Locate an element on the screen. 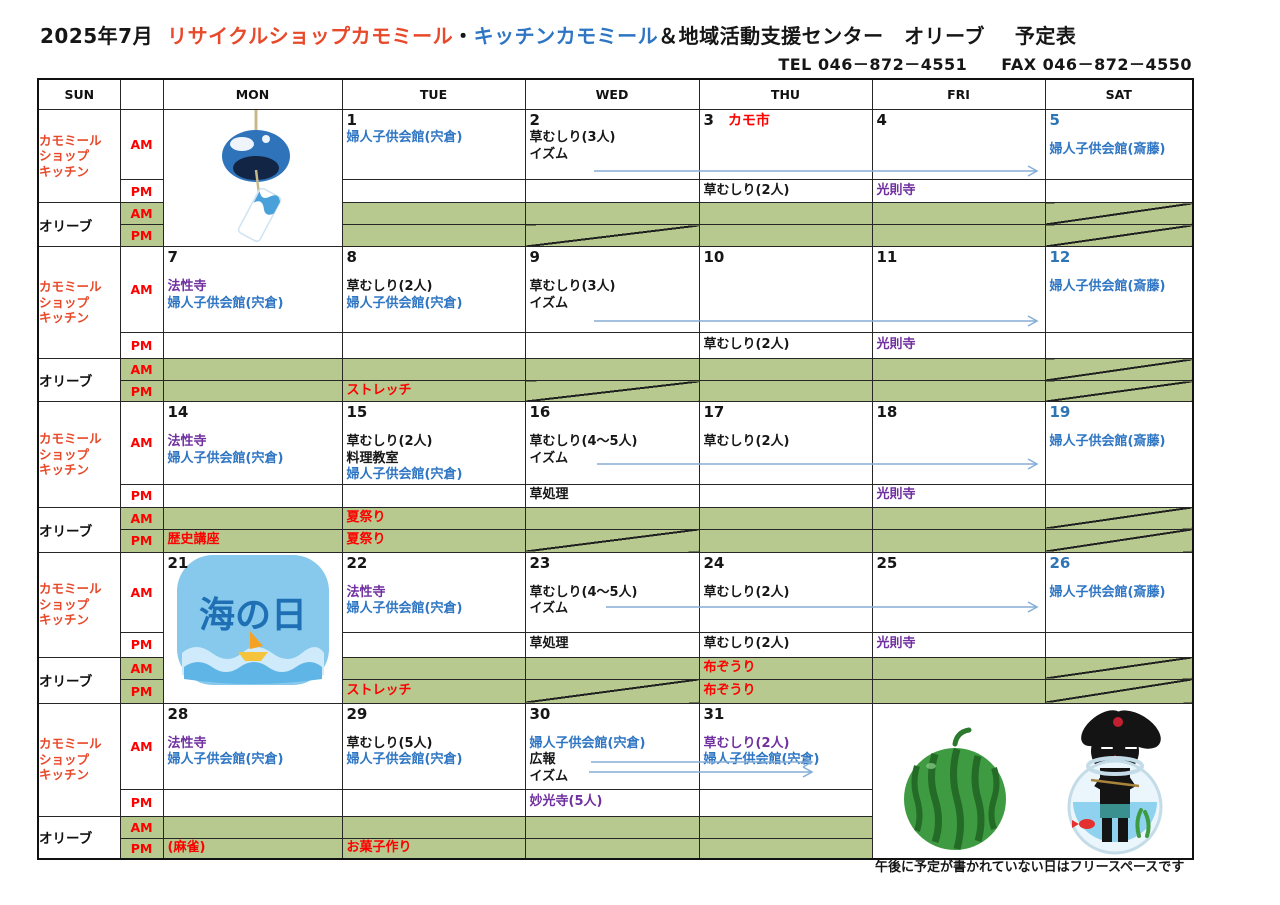  label-pm-shop-week5: PM is located at coordinates (141, 802).